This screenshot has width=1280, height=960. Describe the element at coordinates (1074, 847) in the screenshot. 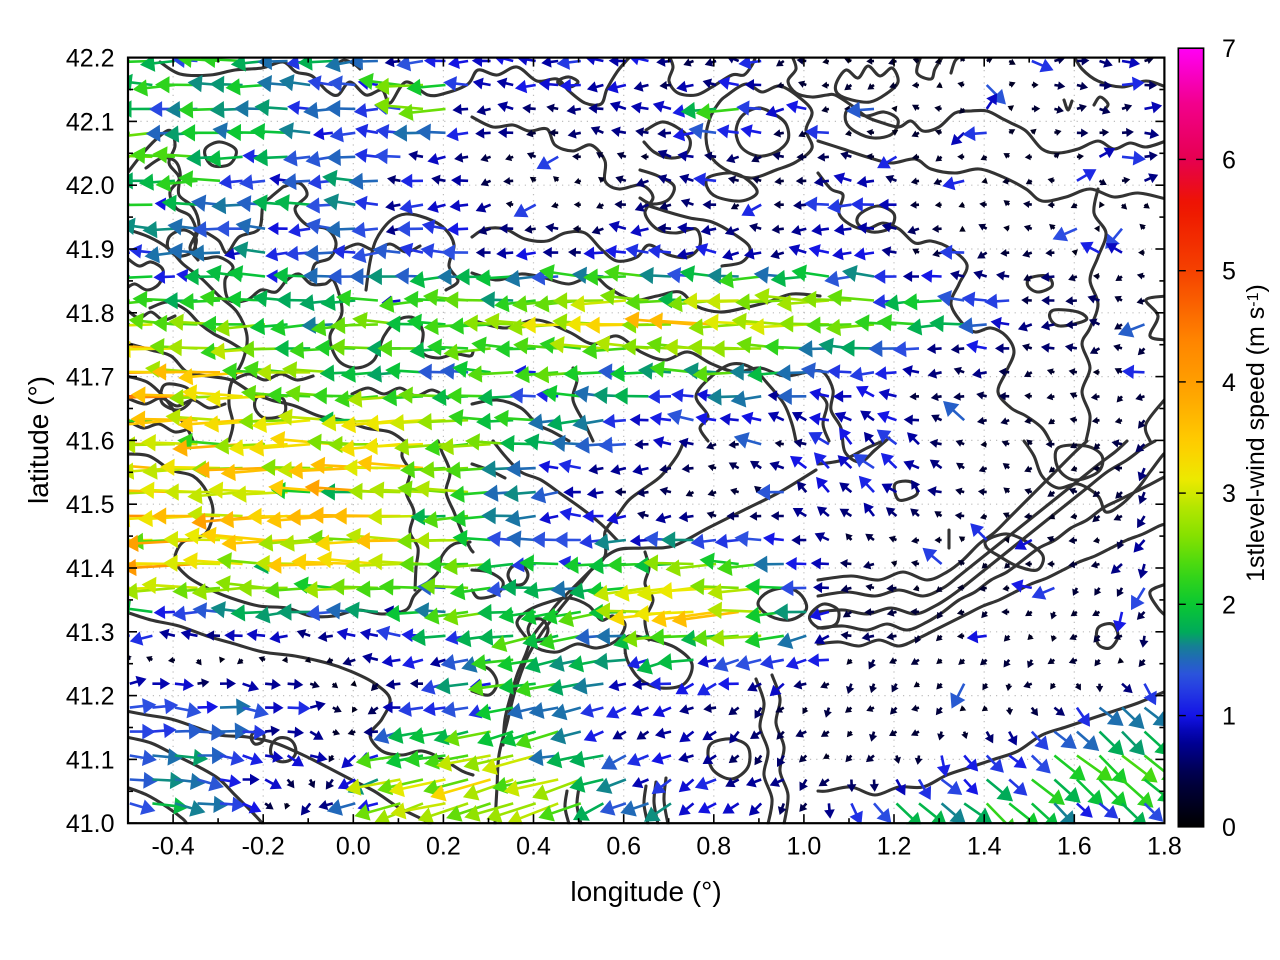

I see `svg-text: 1.6` at that location.